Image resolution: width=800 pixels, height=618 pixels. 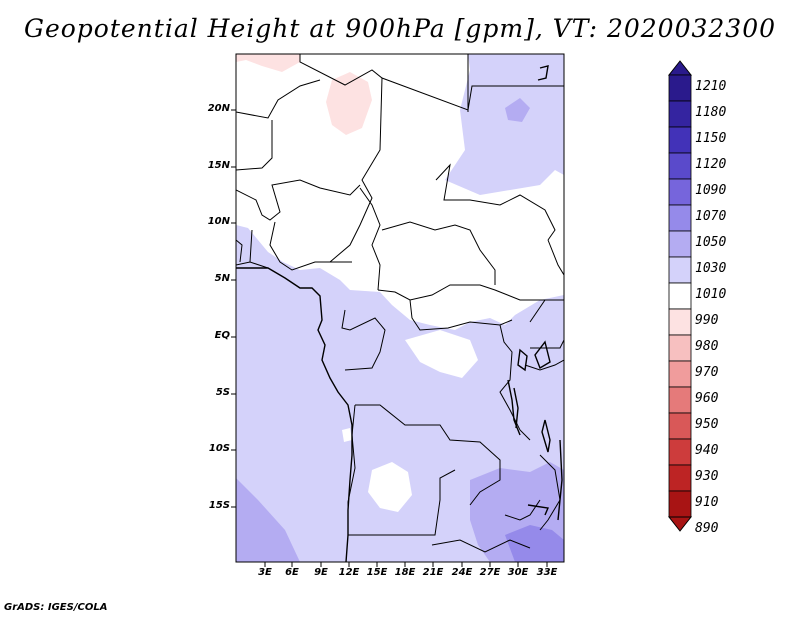 What do you see at coordinates (680, 524) in the screenshot?
I see `colorbar-bottom-arrow` at bounding box center [680, 524].